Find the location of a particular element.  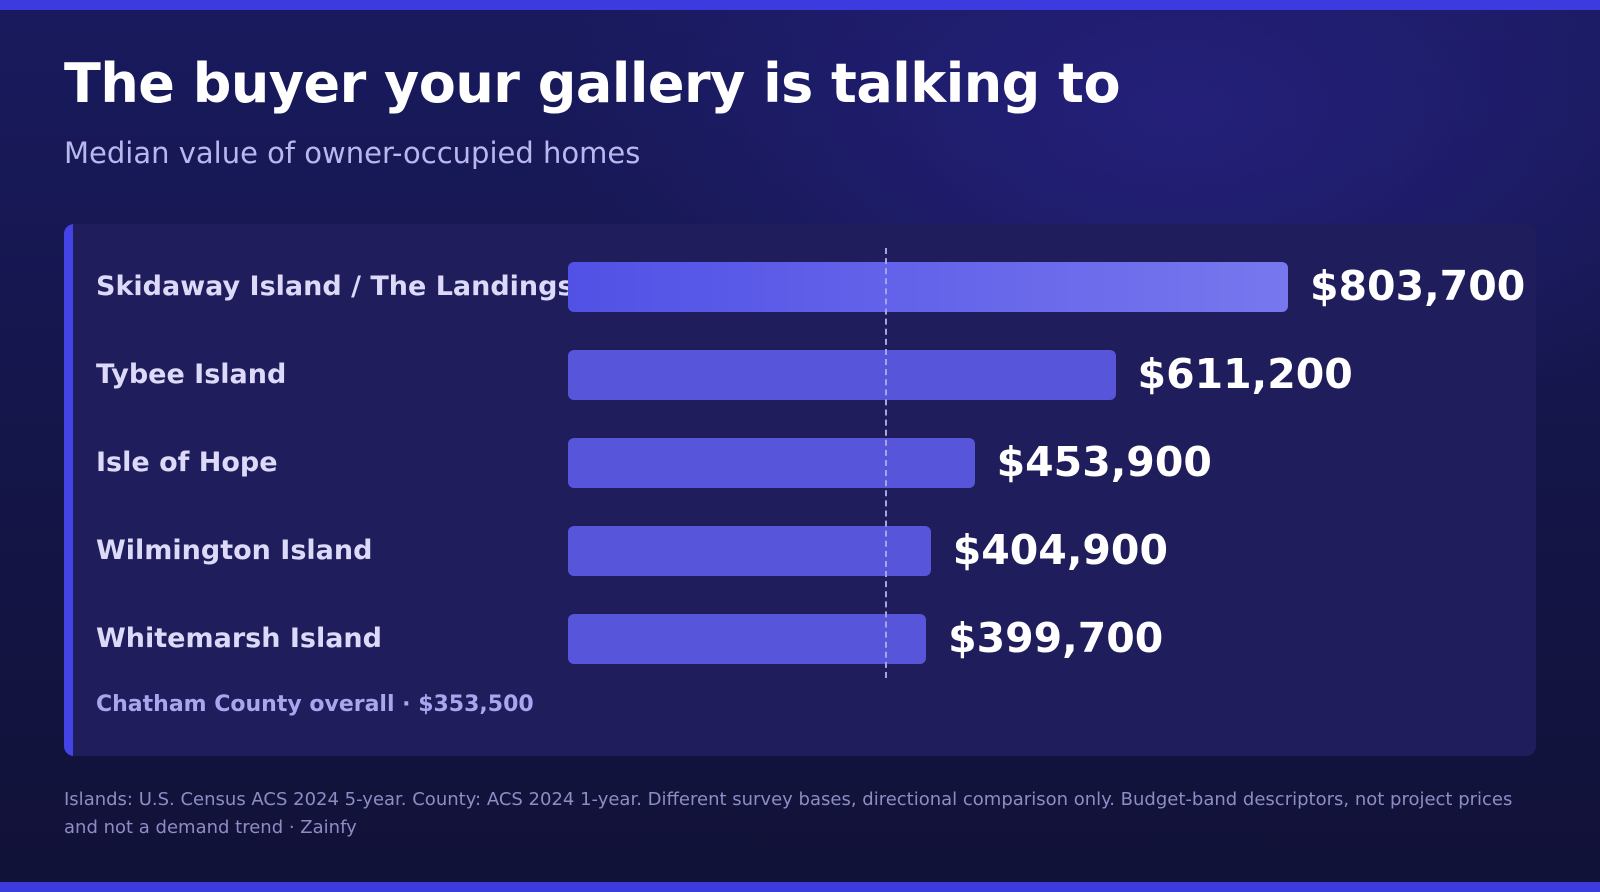

value-label-wilmington-island: $404,900 is located at coordinates (1060, 550).